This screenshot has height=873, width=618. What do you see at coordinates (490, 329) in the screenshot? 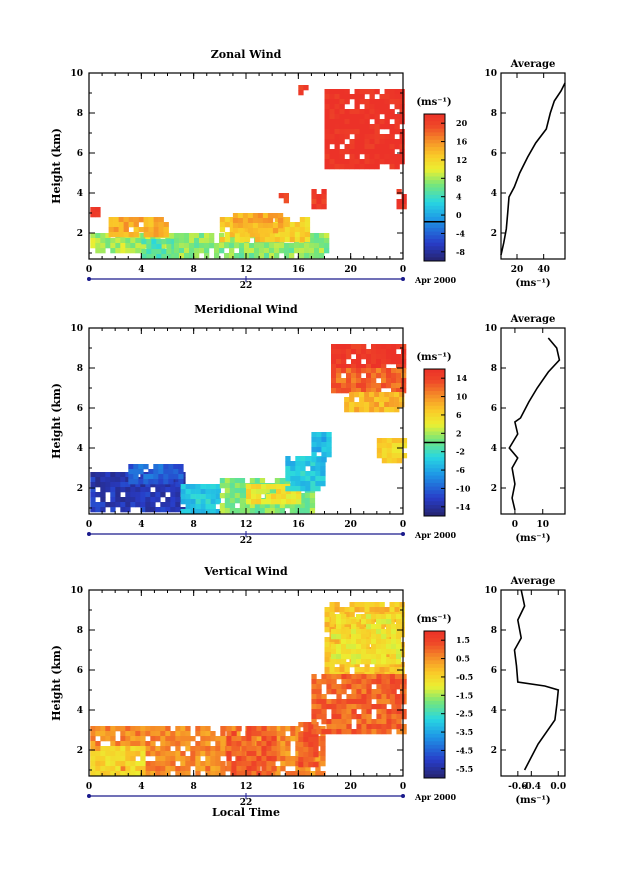
I see `inset-y-tick-label: 10` at bounding box center [490, 329].